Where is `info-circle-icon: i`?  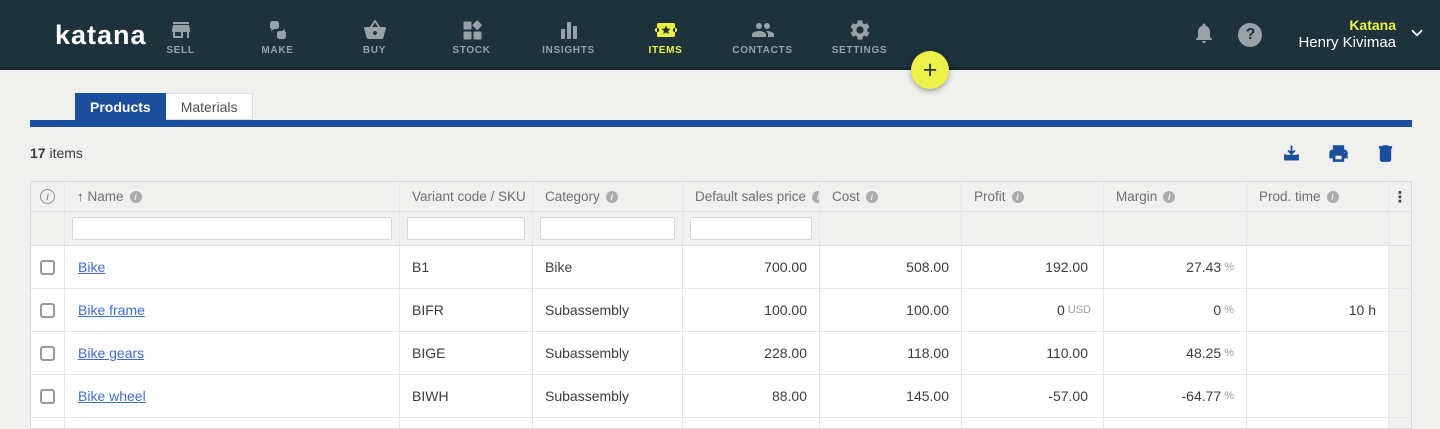
info-circle-icon: i is located at coordinates (47, 196).